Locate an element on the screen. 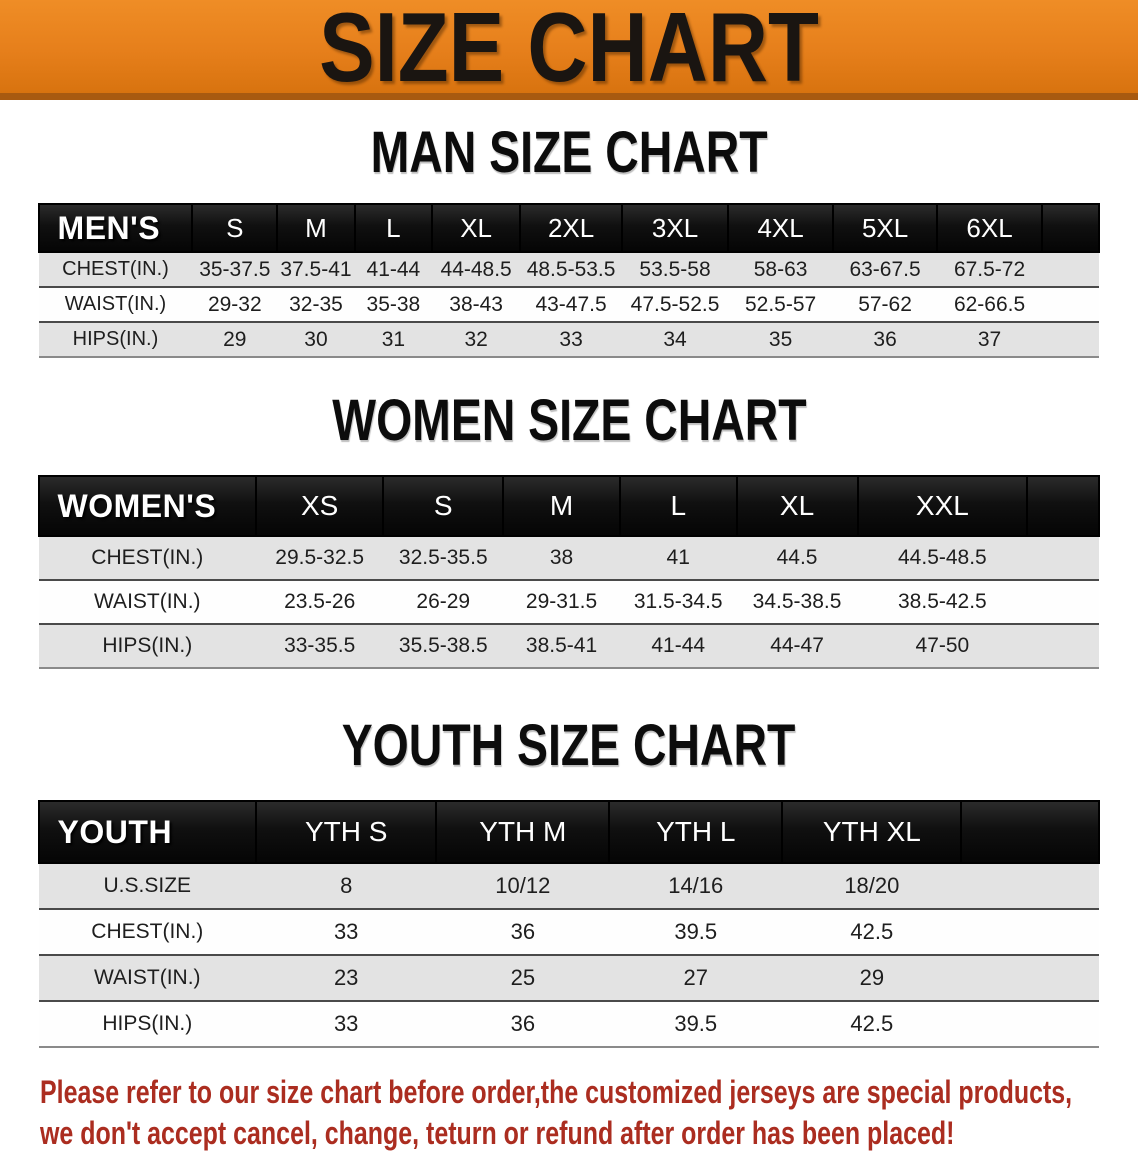  size-value-cell: 43-47.5 is located at coordinates (571, 304).